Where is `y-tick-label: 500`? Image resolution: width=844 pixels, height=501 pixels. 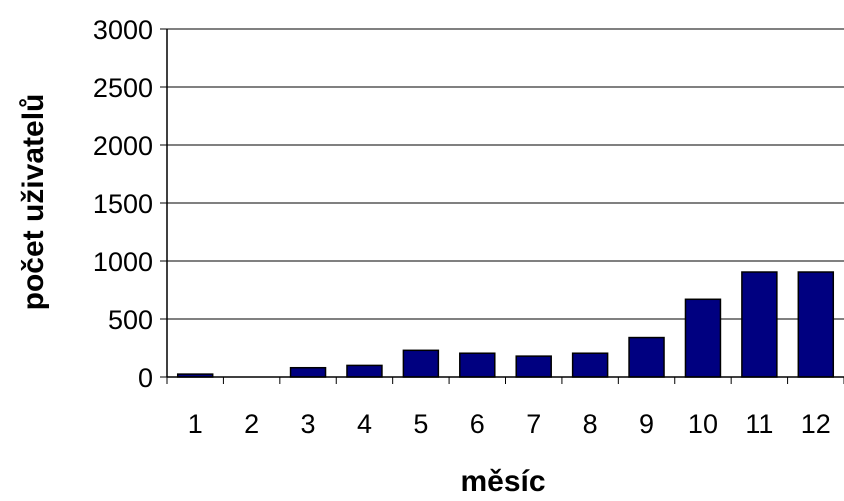 y-tick-label: 500 is located at coordinates (130, 320).